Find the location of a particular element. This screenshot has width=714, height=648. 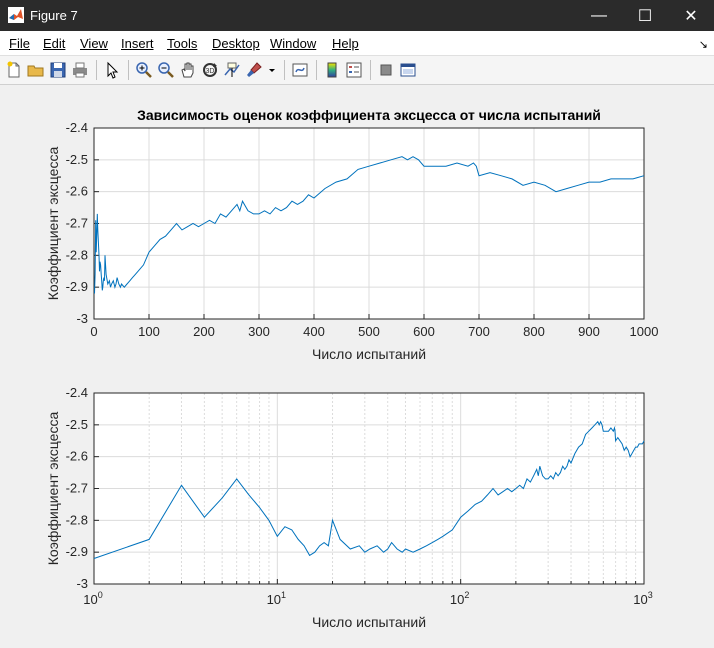

dock-figure-icon: ↘ is located at coordinates (703, 45).